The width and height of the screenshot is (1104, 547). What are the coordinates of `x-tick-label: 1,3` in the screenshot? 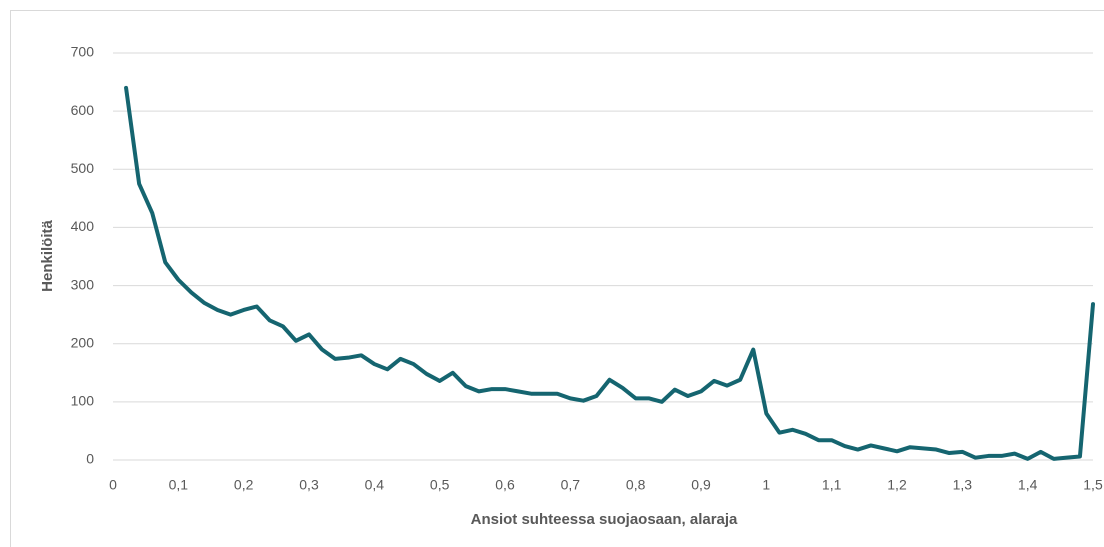 It's located at (963, 485).